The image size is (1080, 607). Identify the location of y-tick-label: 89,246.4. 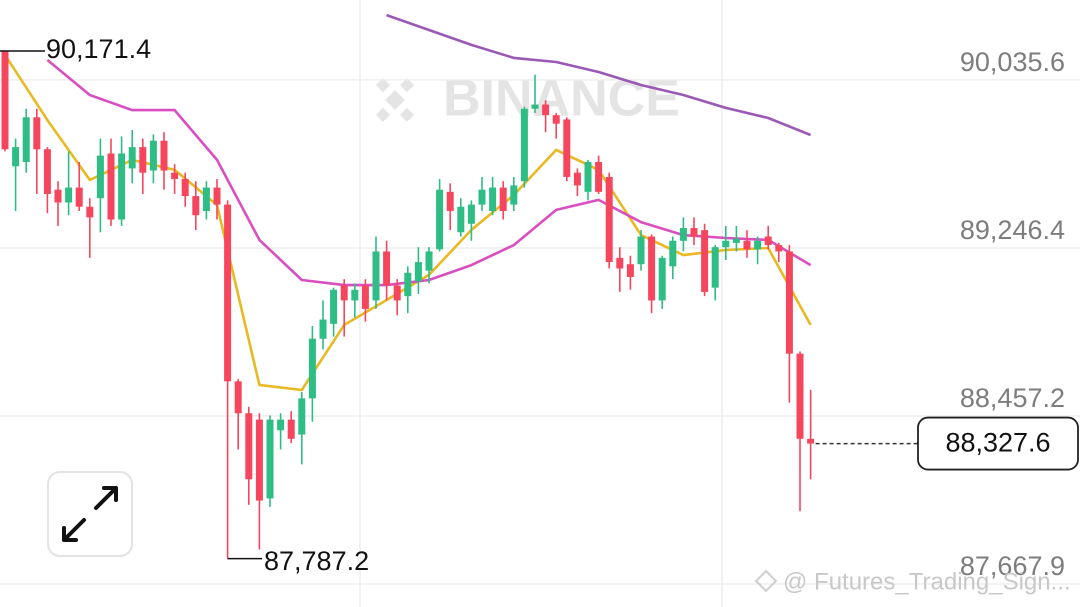
(1012, 230).